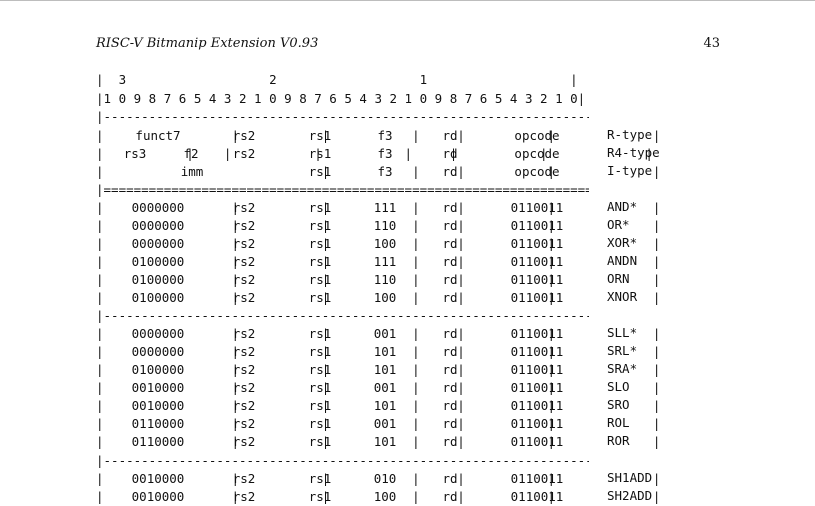  What do you see at coordinates (622, 368) in the screenshot?
I see `instruction-name: SRA*` at bounding box center [622, 368].